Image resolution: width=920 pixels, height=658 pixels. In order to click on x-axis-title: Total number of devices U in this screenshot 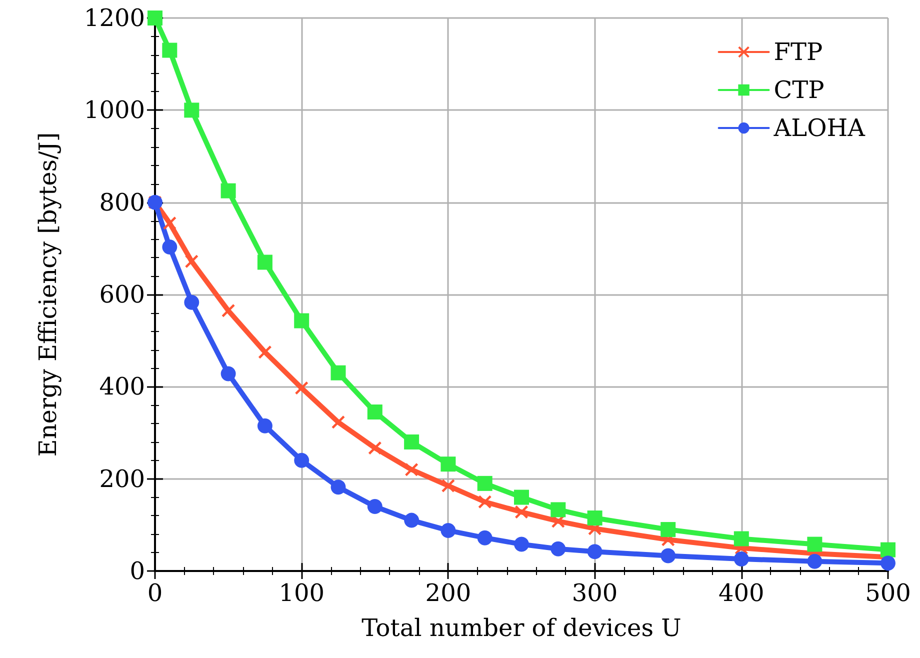, I will do `click(522, 628)`.